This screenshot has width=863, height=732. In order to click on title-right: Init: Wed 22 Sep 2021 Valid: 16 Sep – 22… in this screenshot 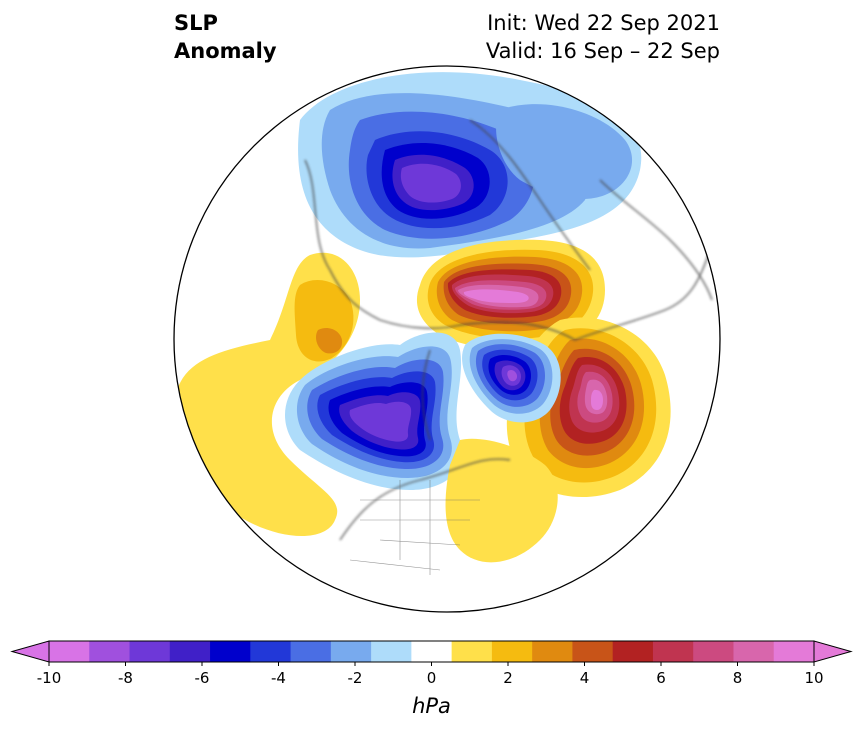, I will do `click(603, 37)`.